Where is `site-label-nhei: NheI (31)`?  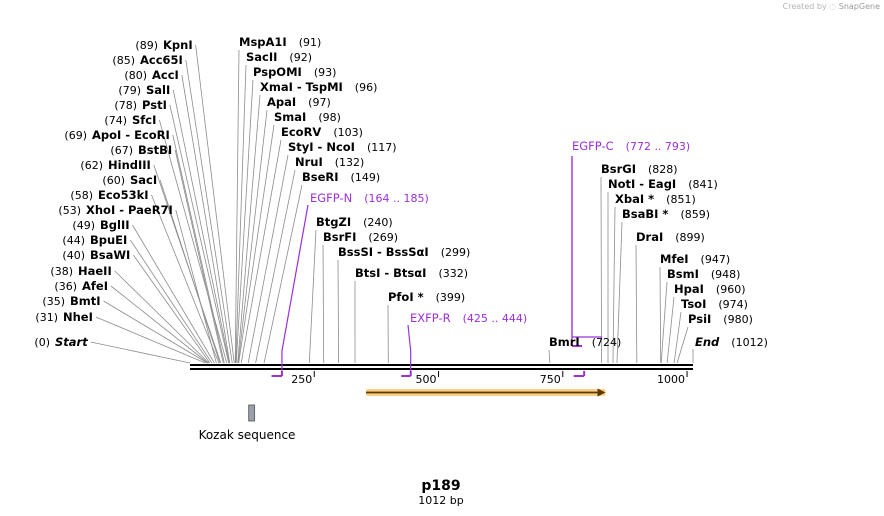 site-label-nhei: NheI (31) is located at coordinates (63, 317).